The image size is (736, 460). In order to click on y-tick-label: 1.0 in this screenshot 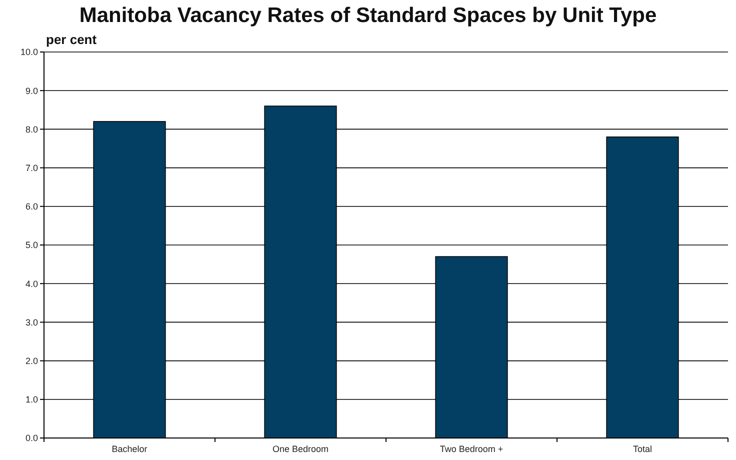, I will do `click(31, 399)`.